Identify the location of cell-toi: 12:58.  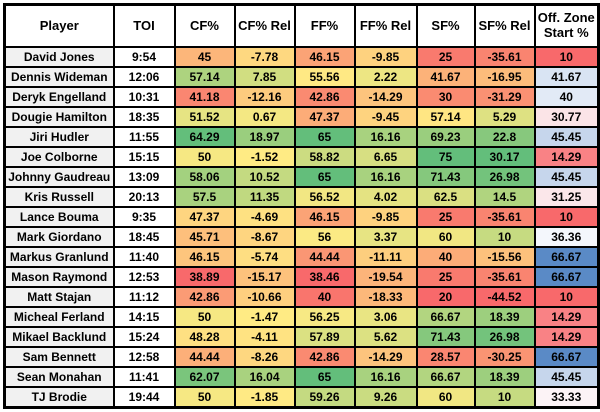
(144, 357).